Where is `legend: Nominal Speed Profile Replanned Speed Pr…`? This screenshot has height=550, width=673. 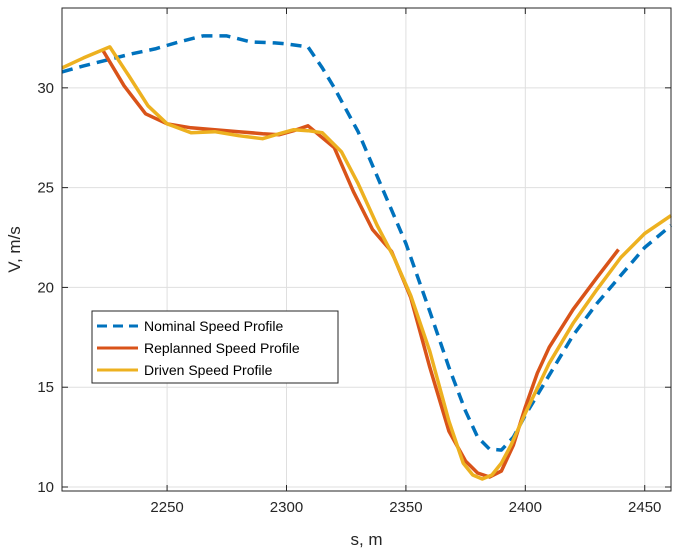
legend: Nominal Speed Profile Replanned Speed Pr… is located at coordinates (215, 347).